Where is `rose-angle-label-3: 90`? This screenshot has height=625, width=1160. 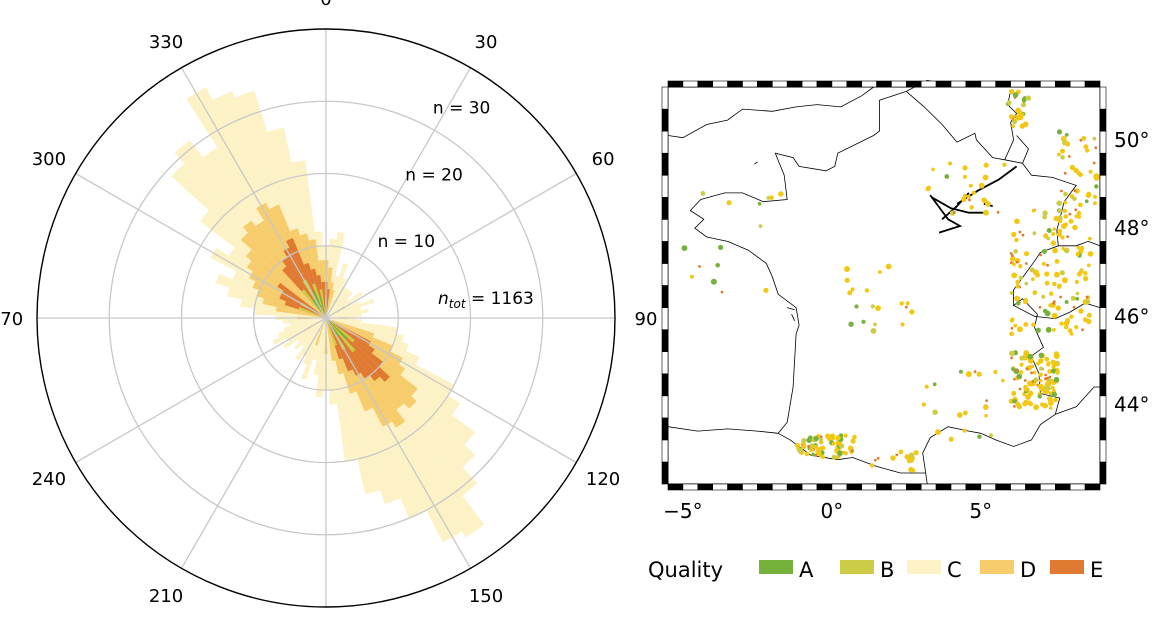
rose-angle-label-3: 90 is located at coordinates (646, 319).